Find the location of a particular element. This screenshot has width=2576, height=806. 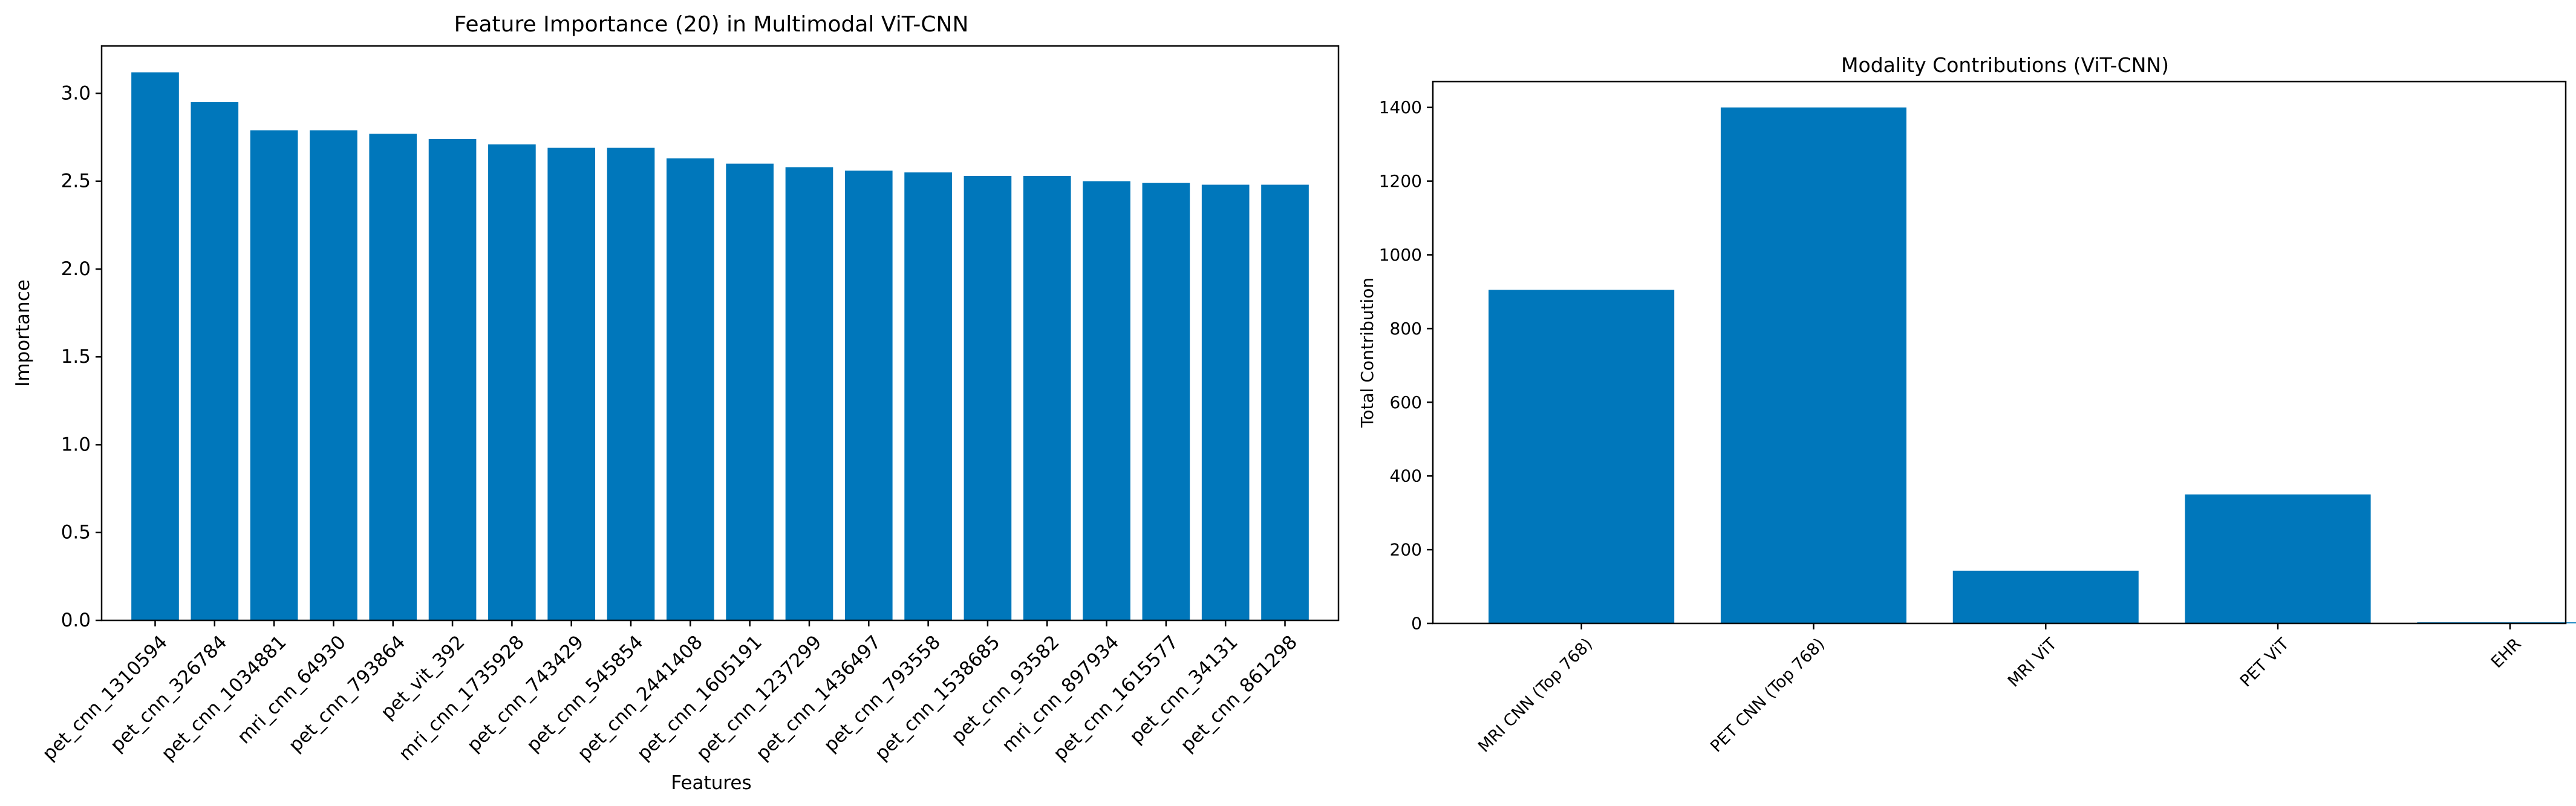

y-tick-label: 2.0 is located at coordinates (76, 269).